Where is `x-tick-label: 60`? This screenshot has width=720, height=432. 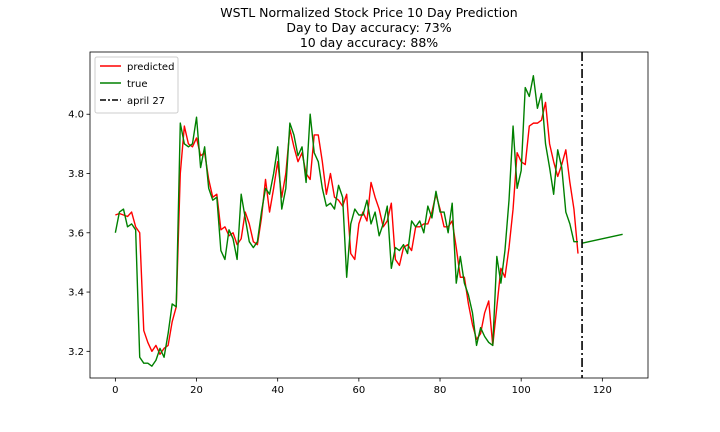
x-tick-label: 60 is located at coordinates (358, 390).